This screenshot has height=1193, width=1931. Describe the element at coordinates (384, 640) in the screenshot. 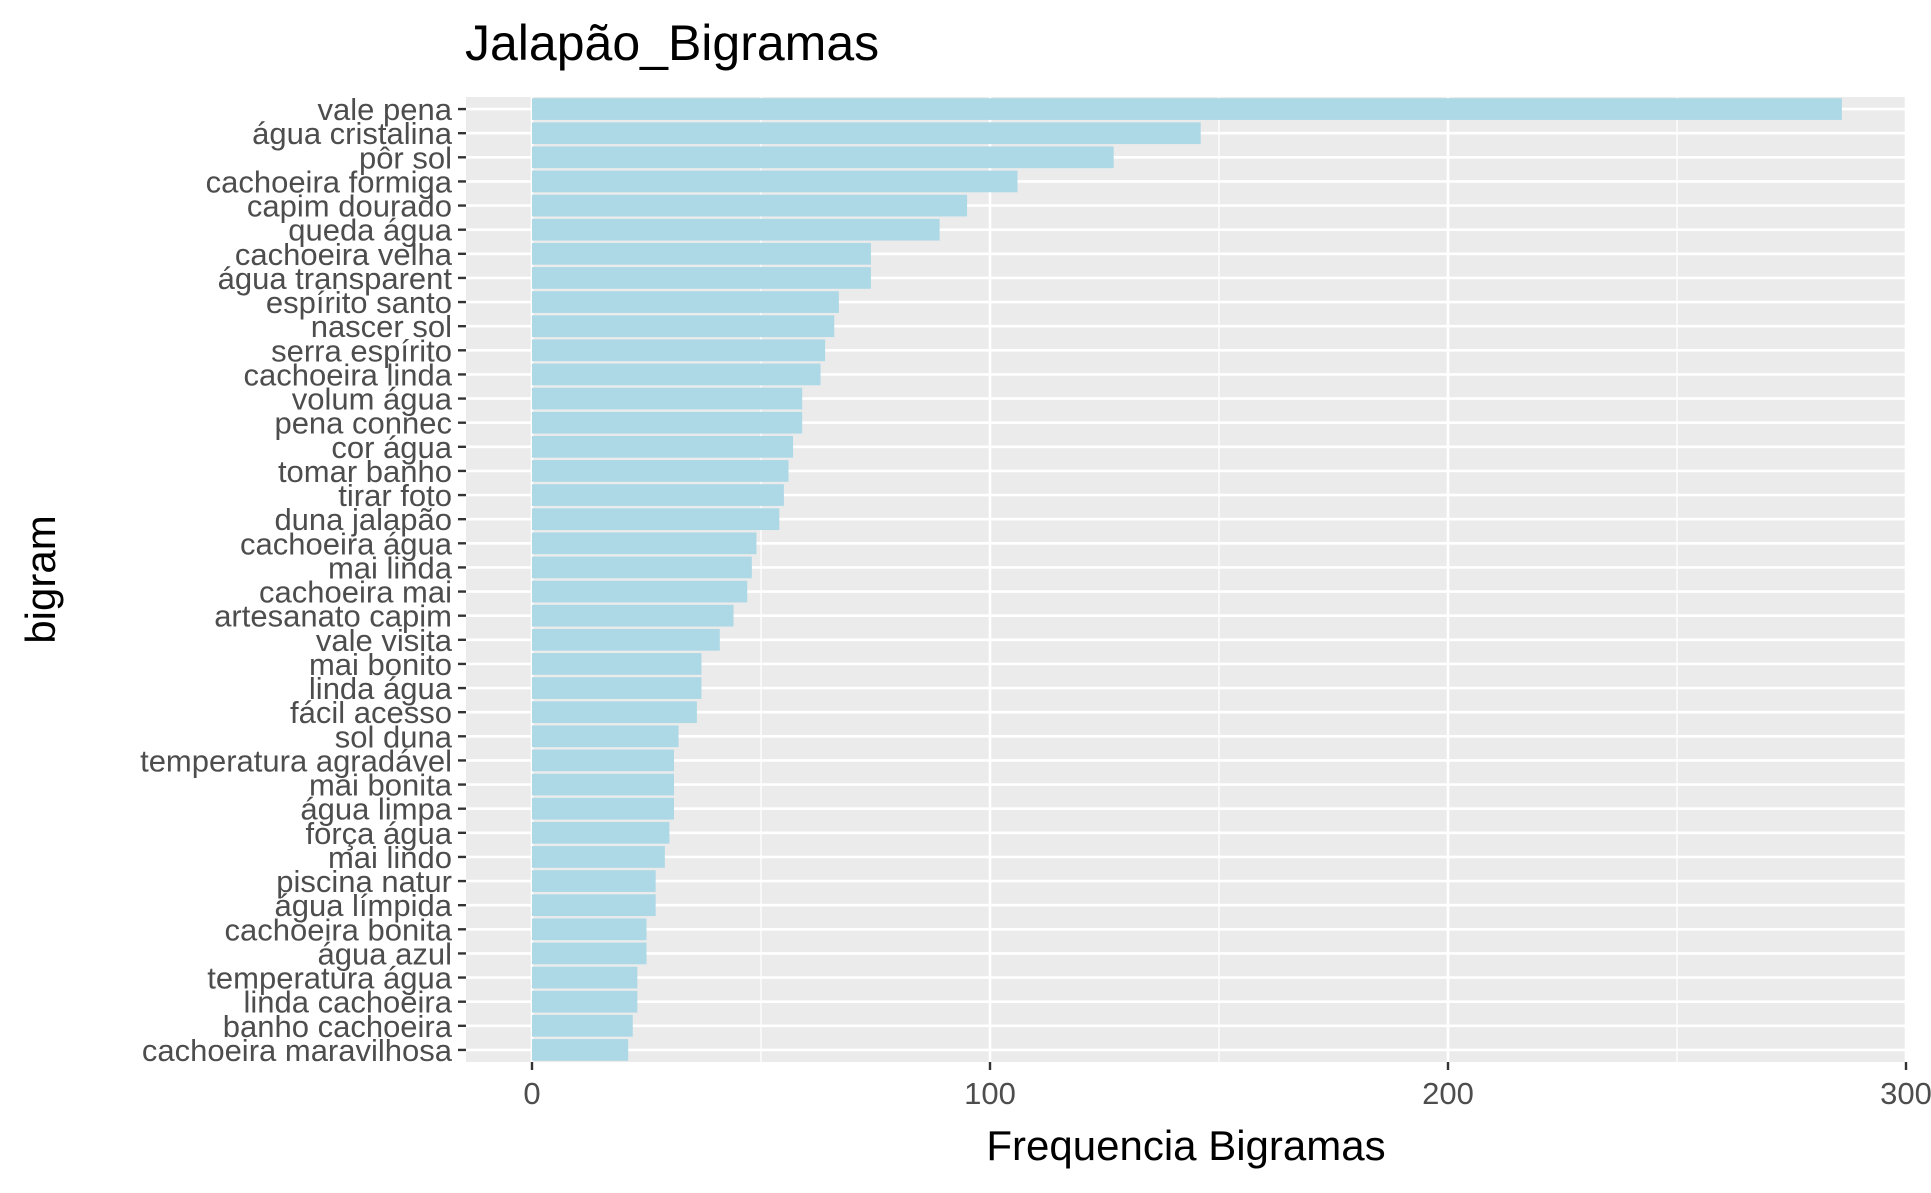

I see `y-tick-label: vale visita` at that location.